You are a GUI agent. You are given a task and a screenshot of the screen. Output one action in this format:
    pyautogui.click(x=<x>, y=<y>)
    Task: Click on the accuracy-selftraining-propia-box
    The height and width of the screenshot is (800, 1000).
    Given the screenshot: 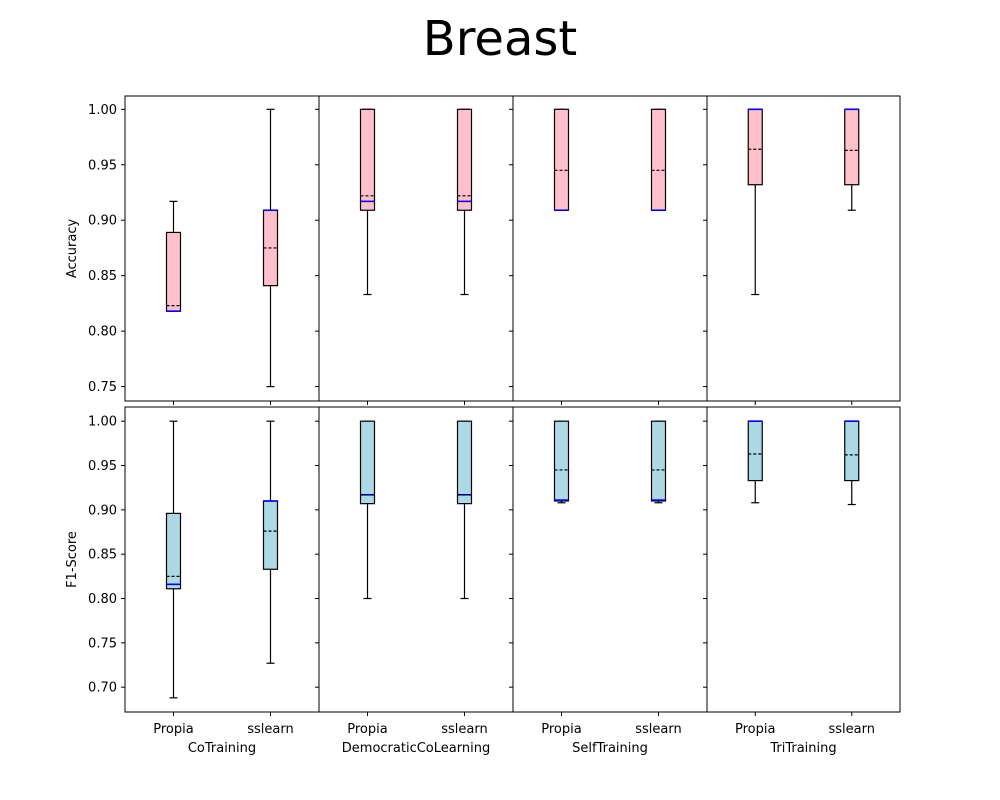 What is the action you would take?
    pyautogui.click(x=561, y=159)
    